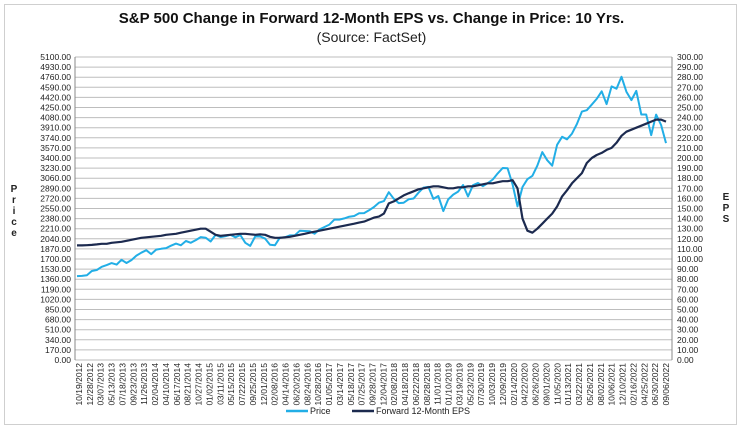 This screenshot has height=433, width=743. I want to click on y-left-tick-label: 3400.00, so click(55, 158).